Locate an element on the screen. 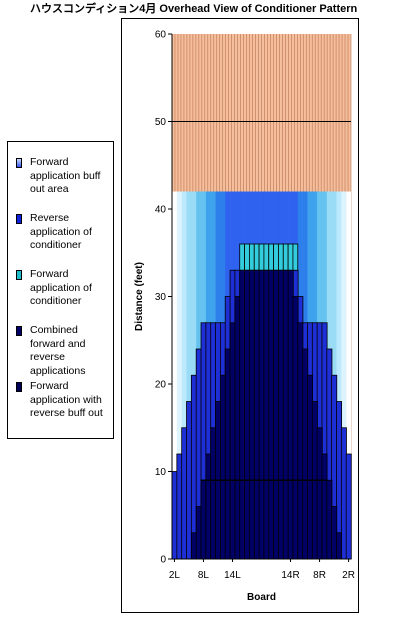 Image resolution: width=400 pixels, height=620 pixels. legend-label: Forward application of conditioner is located at coordinates (61, 287).